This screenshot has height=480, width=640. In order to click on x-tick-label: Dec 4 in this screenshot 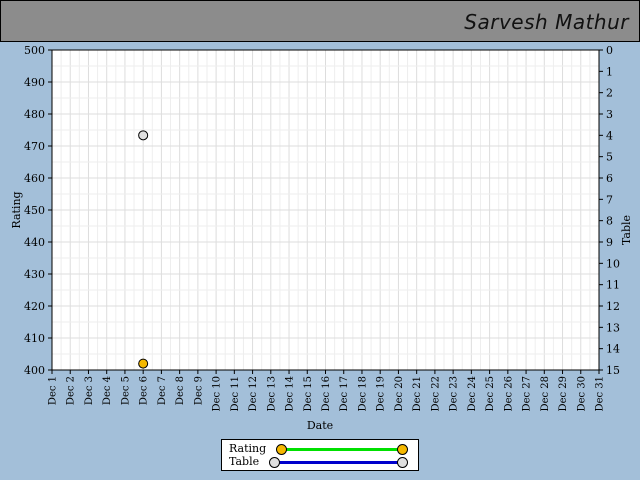, I will do `click(107, 390)`.